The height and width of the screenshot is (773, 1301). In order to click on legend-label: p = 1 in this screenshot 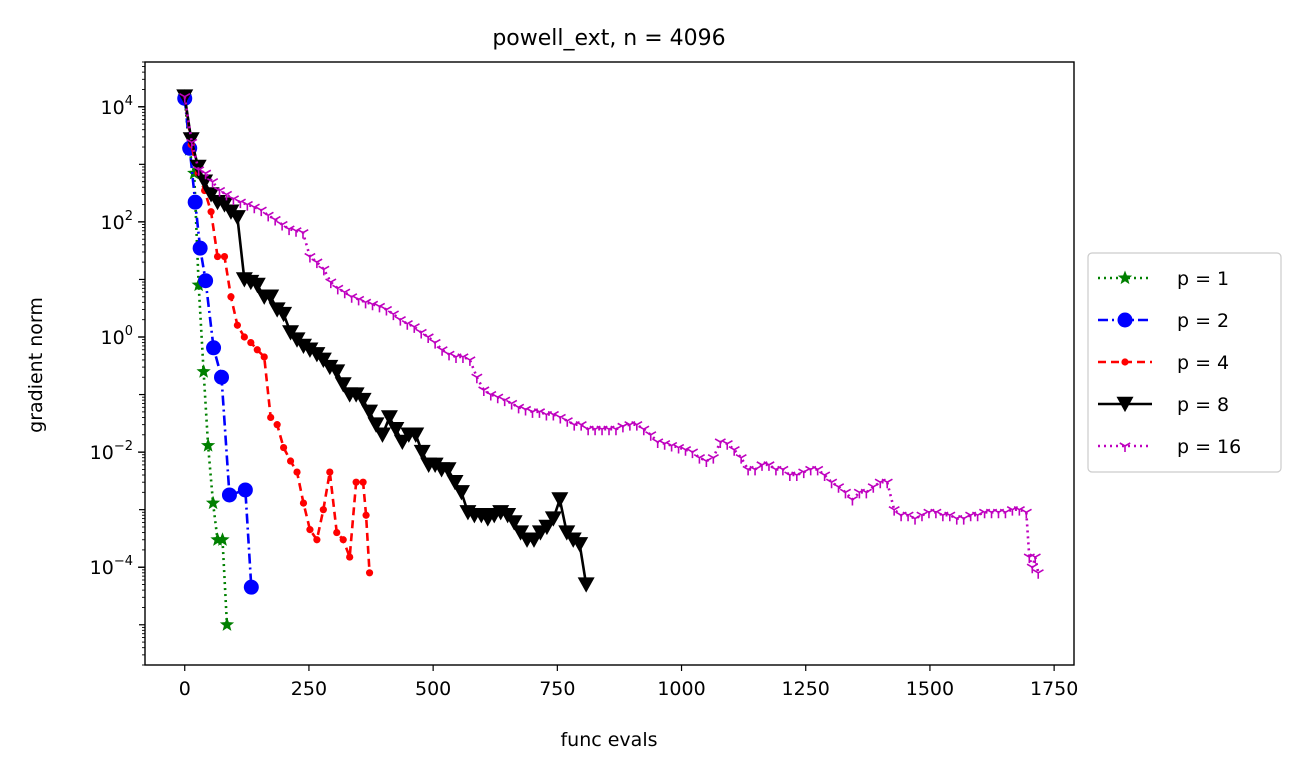, I will do `click(1203, 279)`.